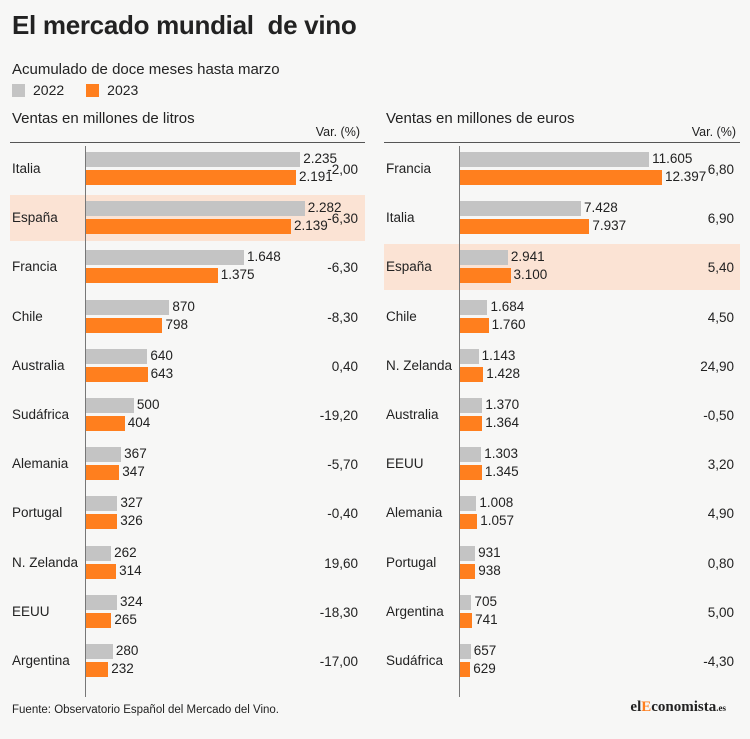 The height and width of the screenshot is (739, 750). I want to click on country-label-espana: España, so click(35, 218).